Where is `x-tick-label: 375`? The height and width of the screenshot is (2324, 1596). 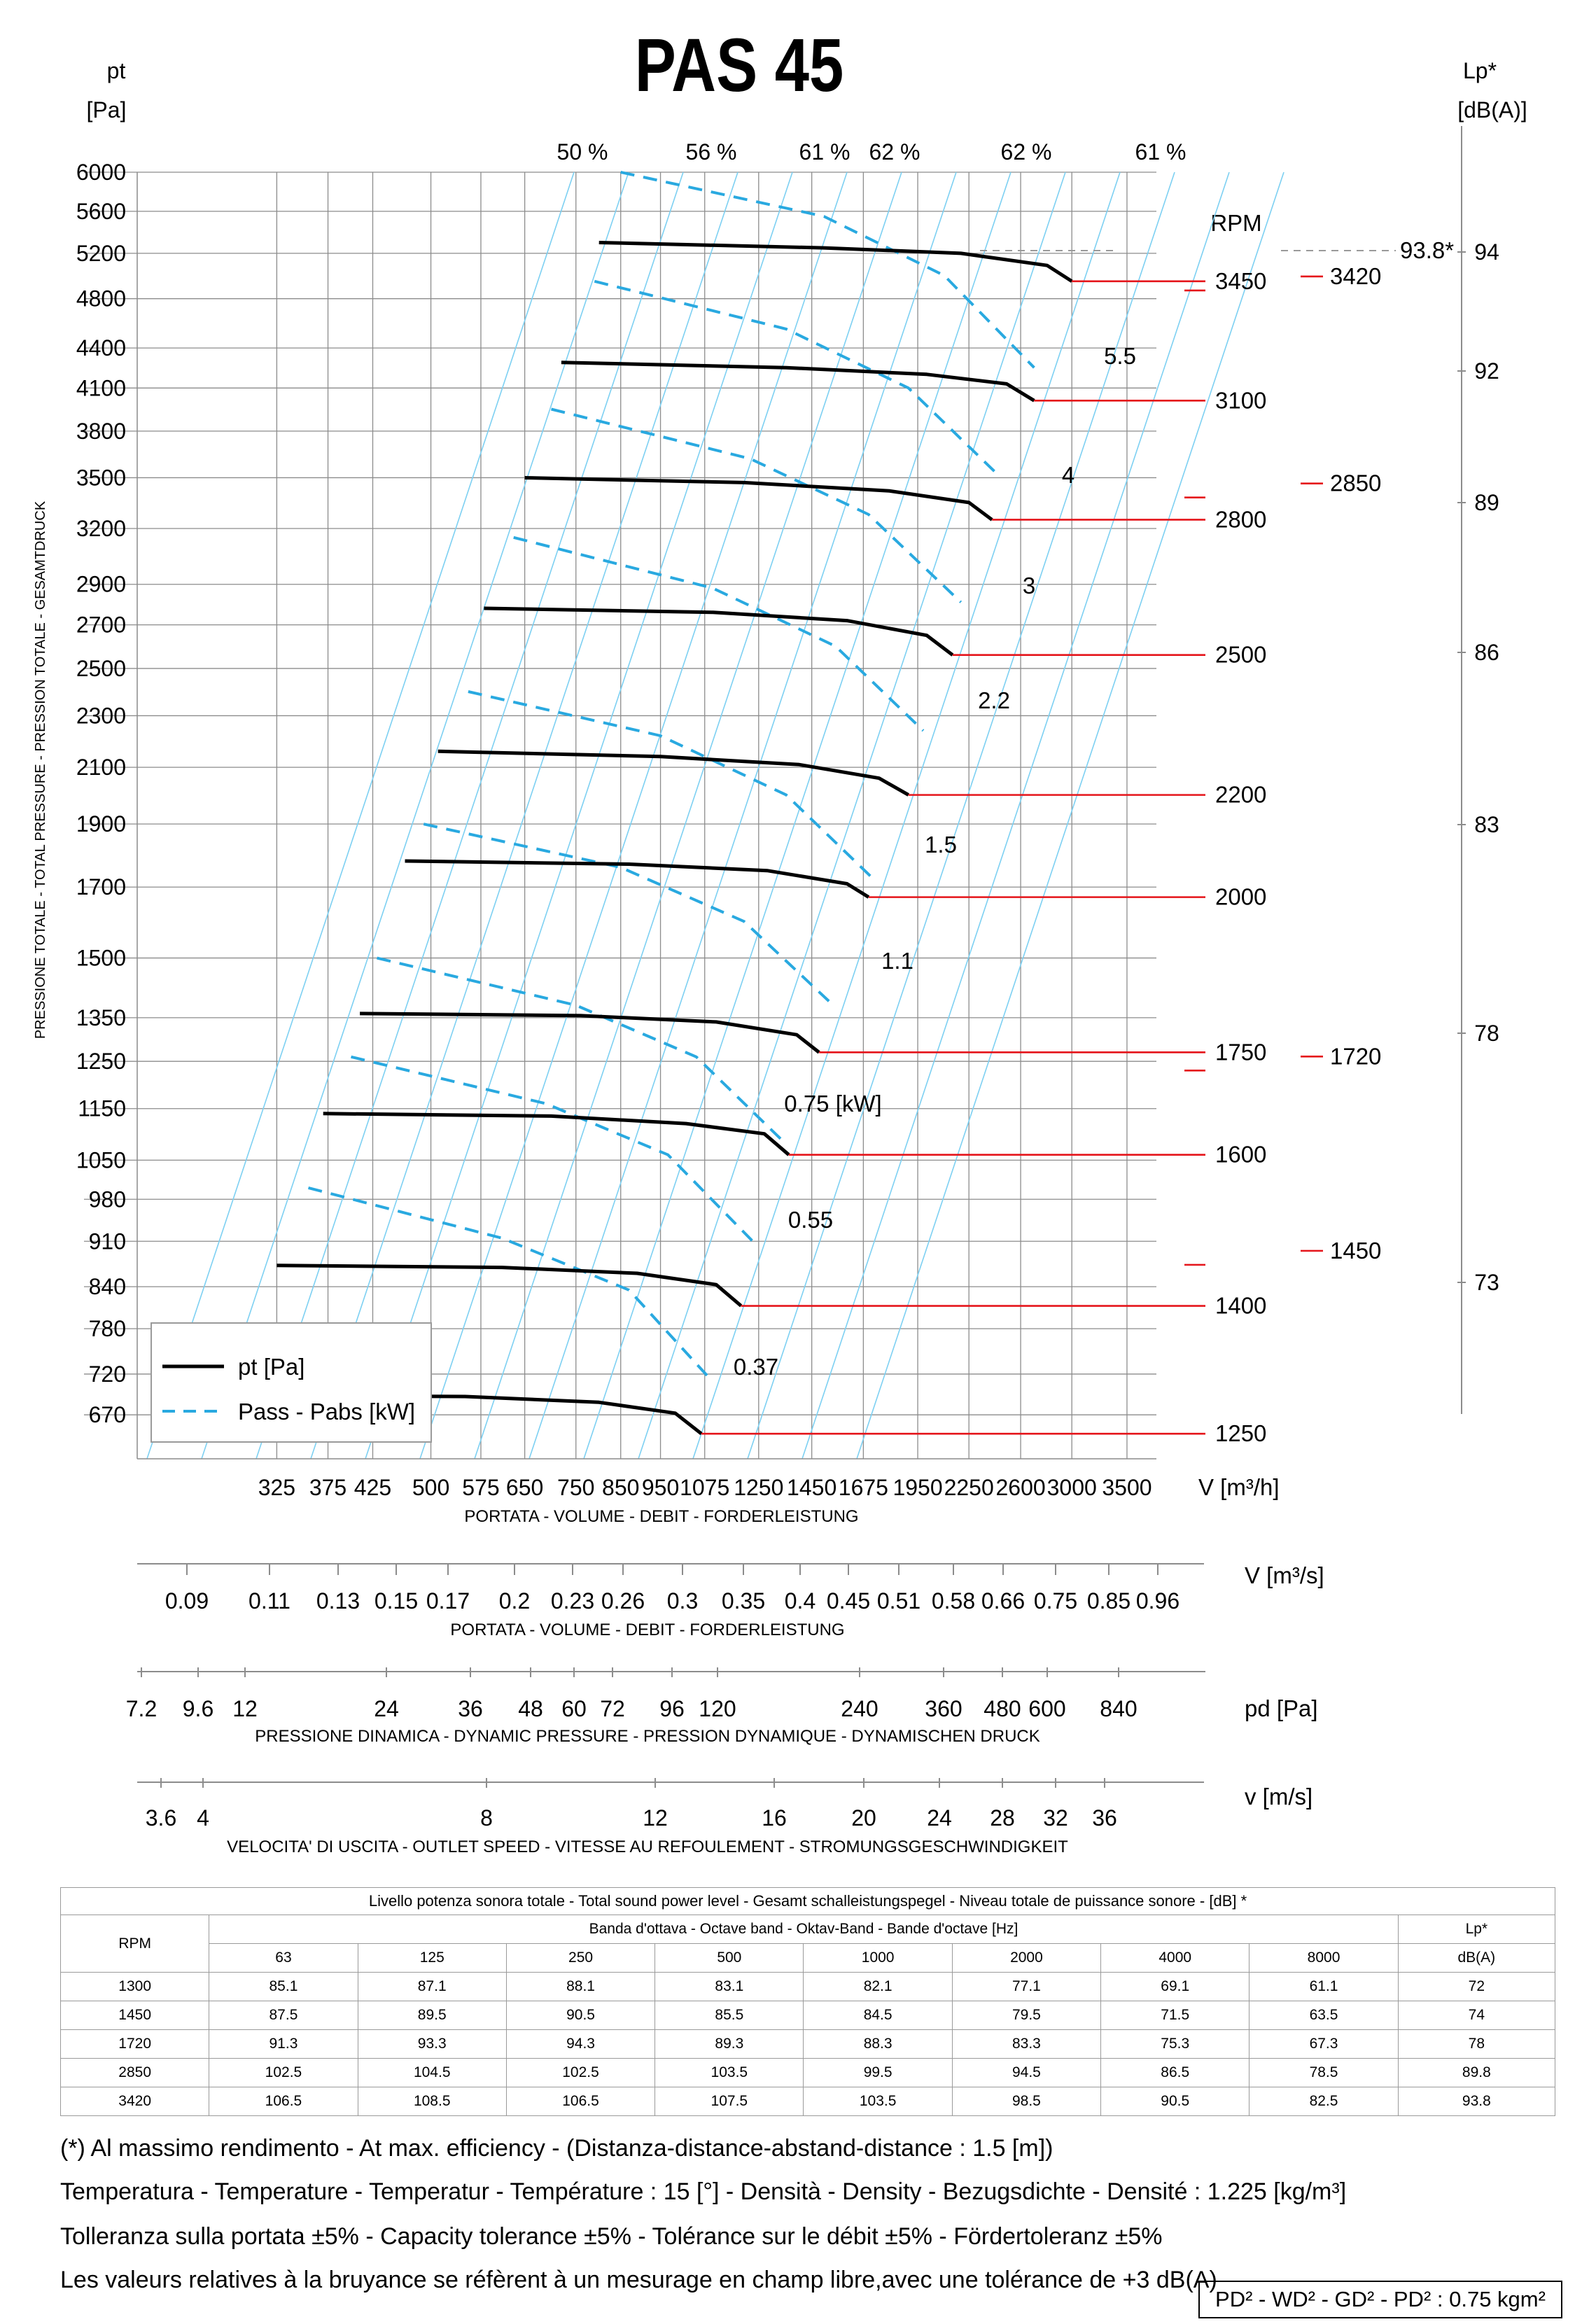
x-tick-label: 375 is located at coordinates (327, 1487).